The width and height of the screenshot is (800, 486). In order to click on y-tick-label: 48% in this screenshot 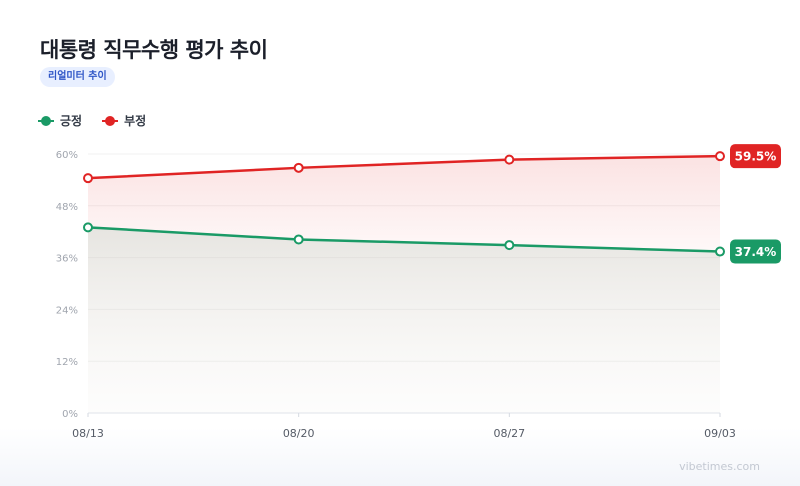, I will do `click(67, 207)`.